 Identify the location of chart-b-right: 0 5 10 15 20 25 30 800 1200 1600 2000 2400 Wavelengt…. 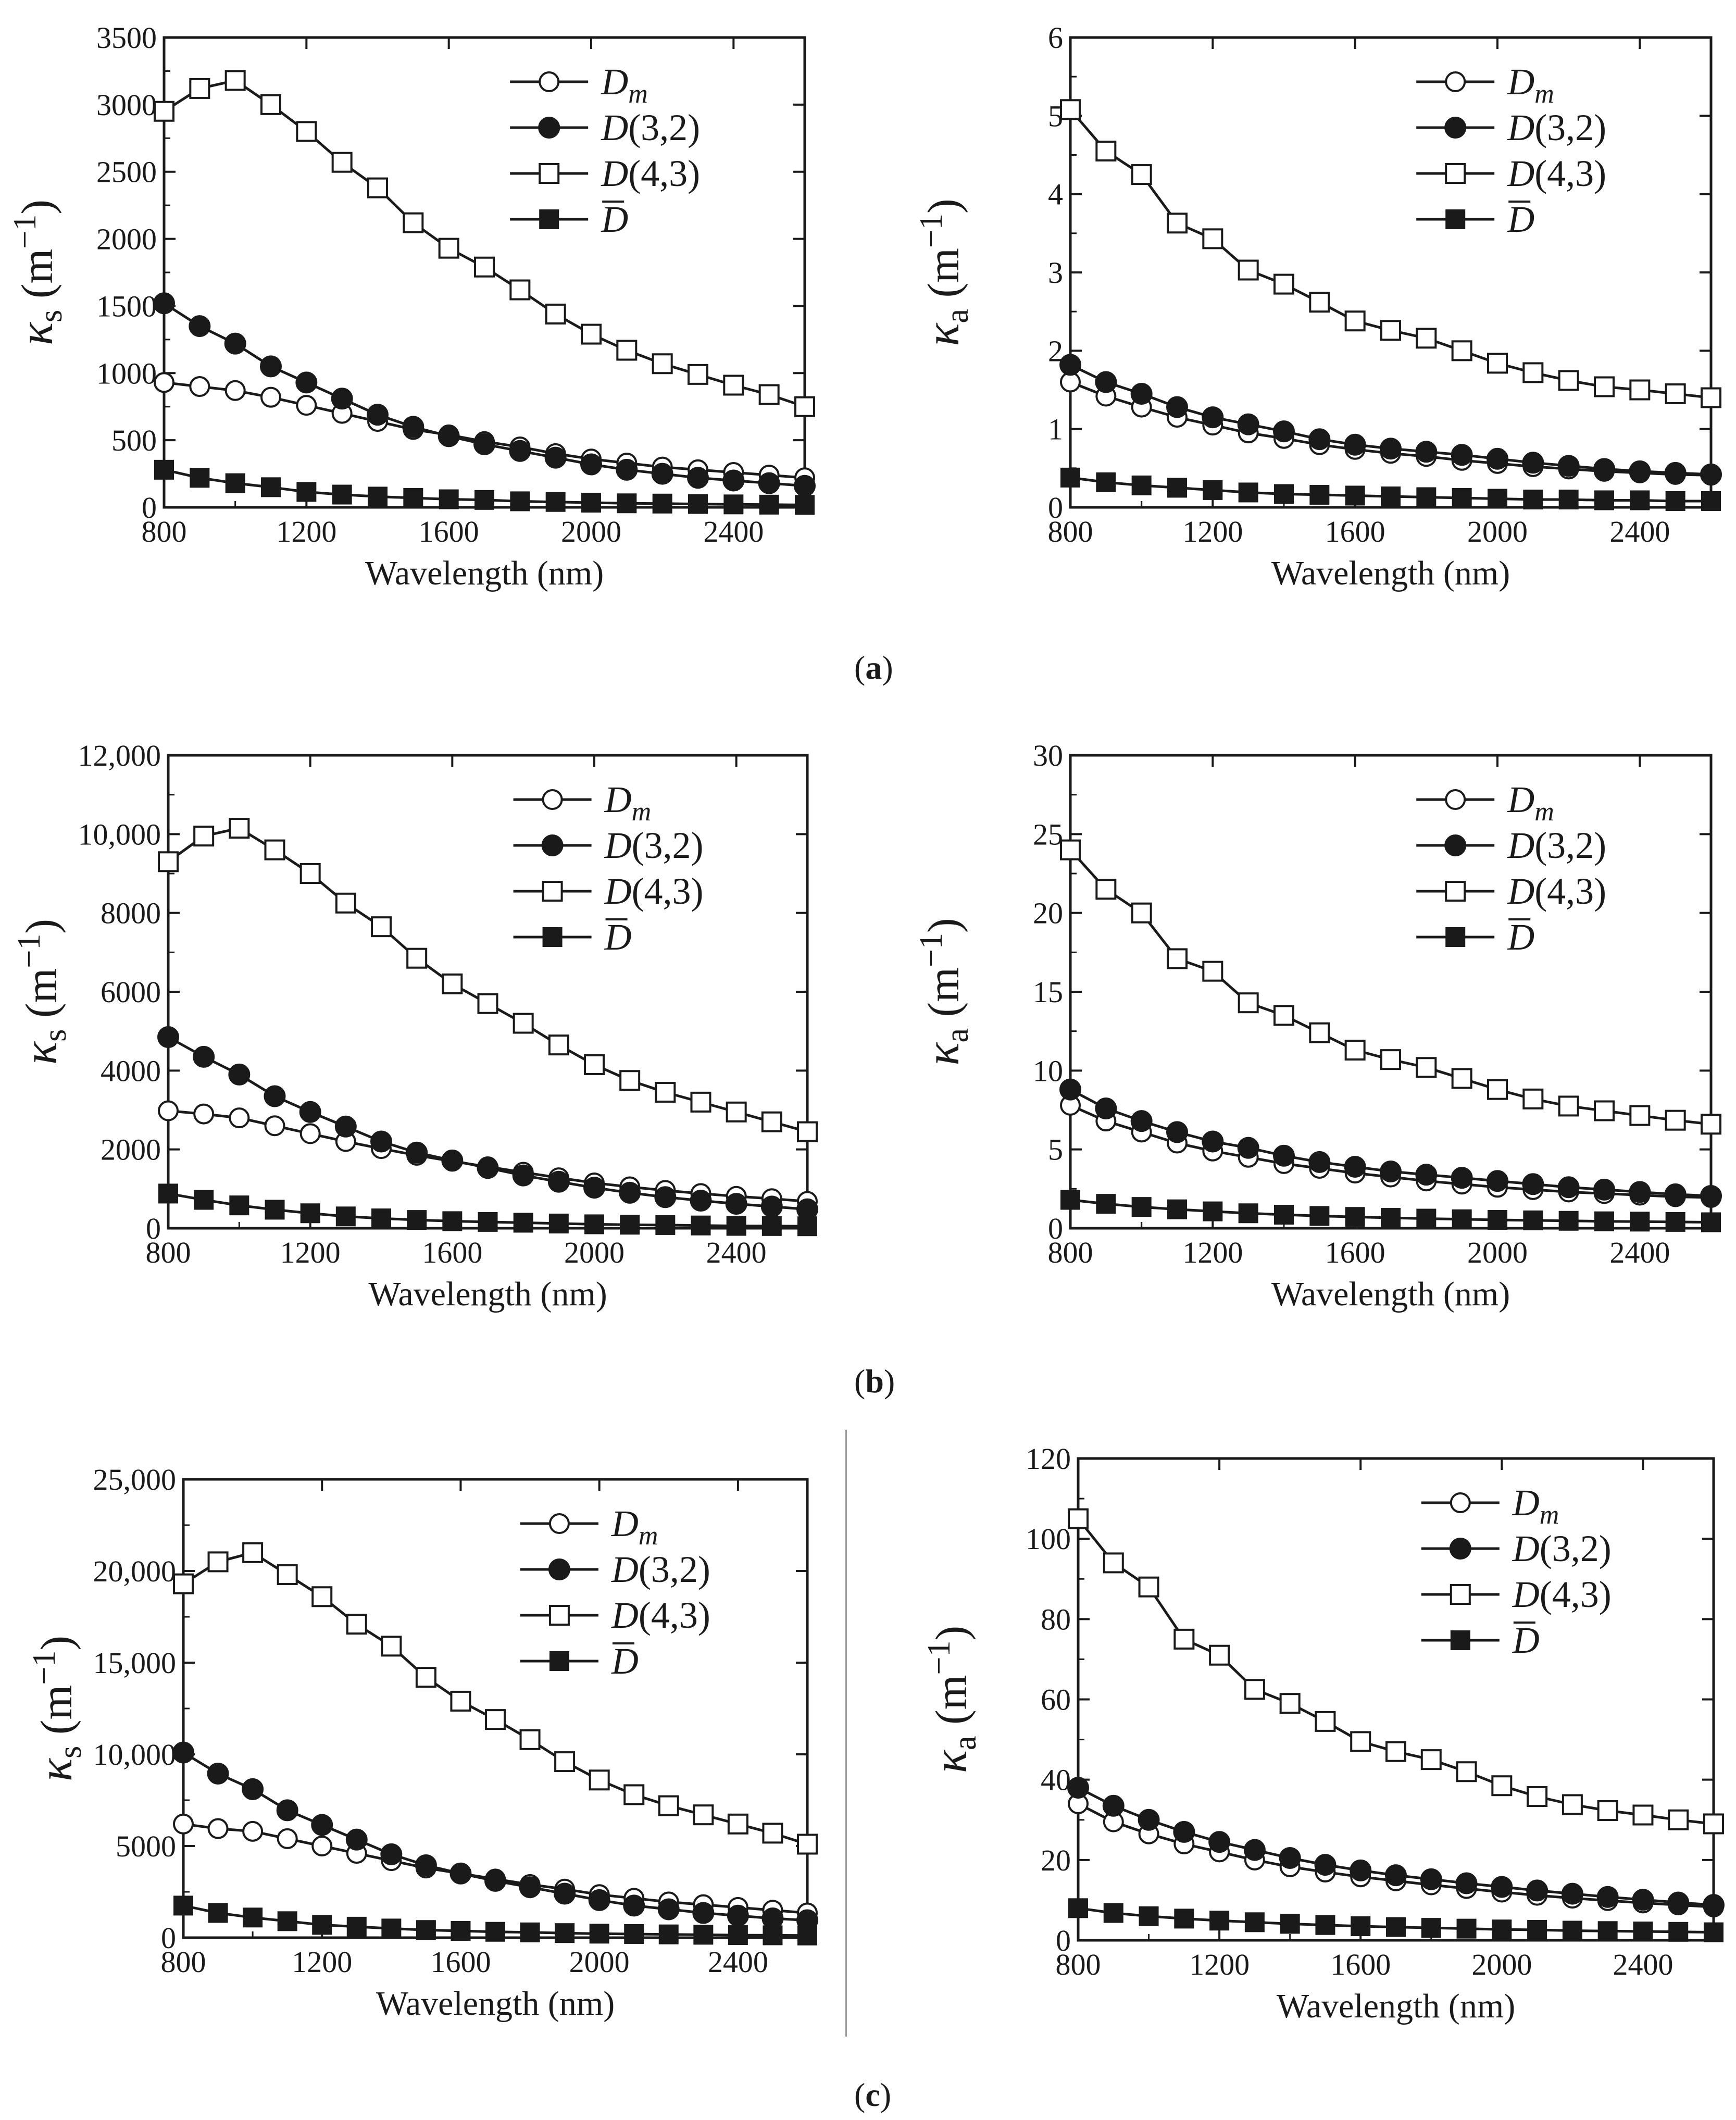
(1318, 1026).